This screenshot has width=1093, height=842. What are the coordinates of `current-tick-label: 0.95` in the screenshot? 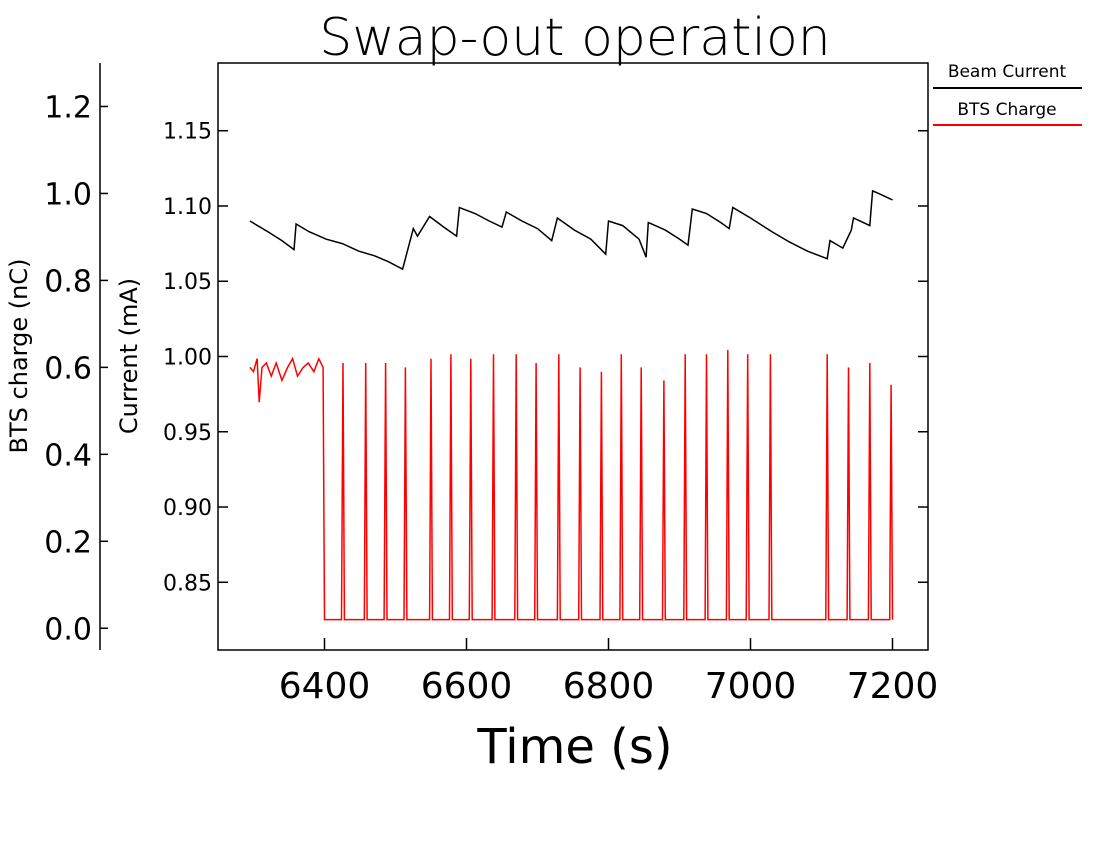 It's located at (187, 433).